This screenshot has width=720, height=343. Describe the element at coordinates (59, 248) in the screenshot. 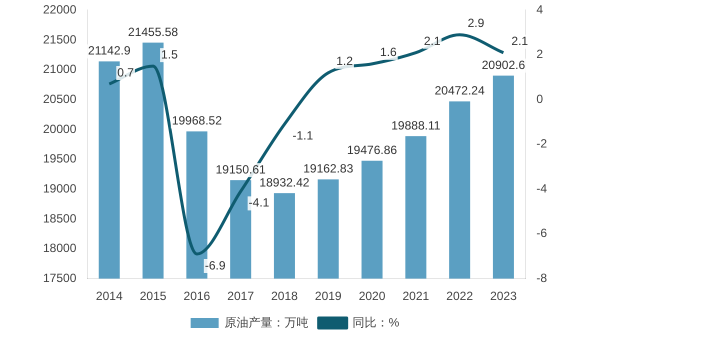

I see `y-tick-label: 18000` at that location.